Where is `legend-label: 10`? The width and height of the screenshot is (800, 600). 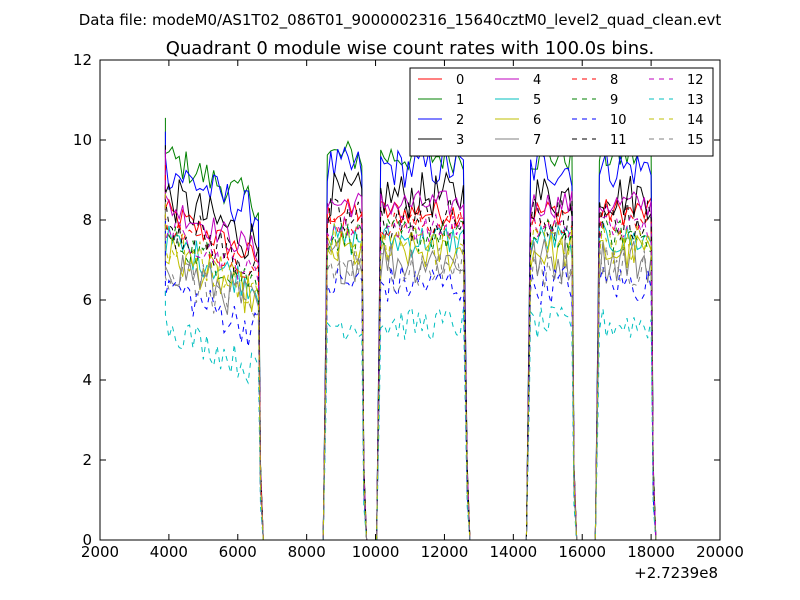 legend-label: 10 is located at coordinates (618, 120).